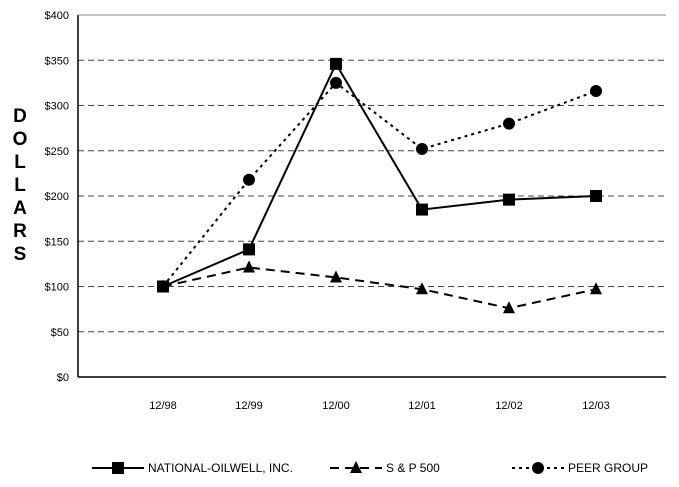 The image size is (679, 487). Describe the element at coordinates (356, 467) in the screenshot. I see `legend-swatch-triangle` at that location.